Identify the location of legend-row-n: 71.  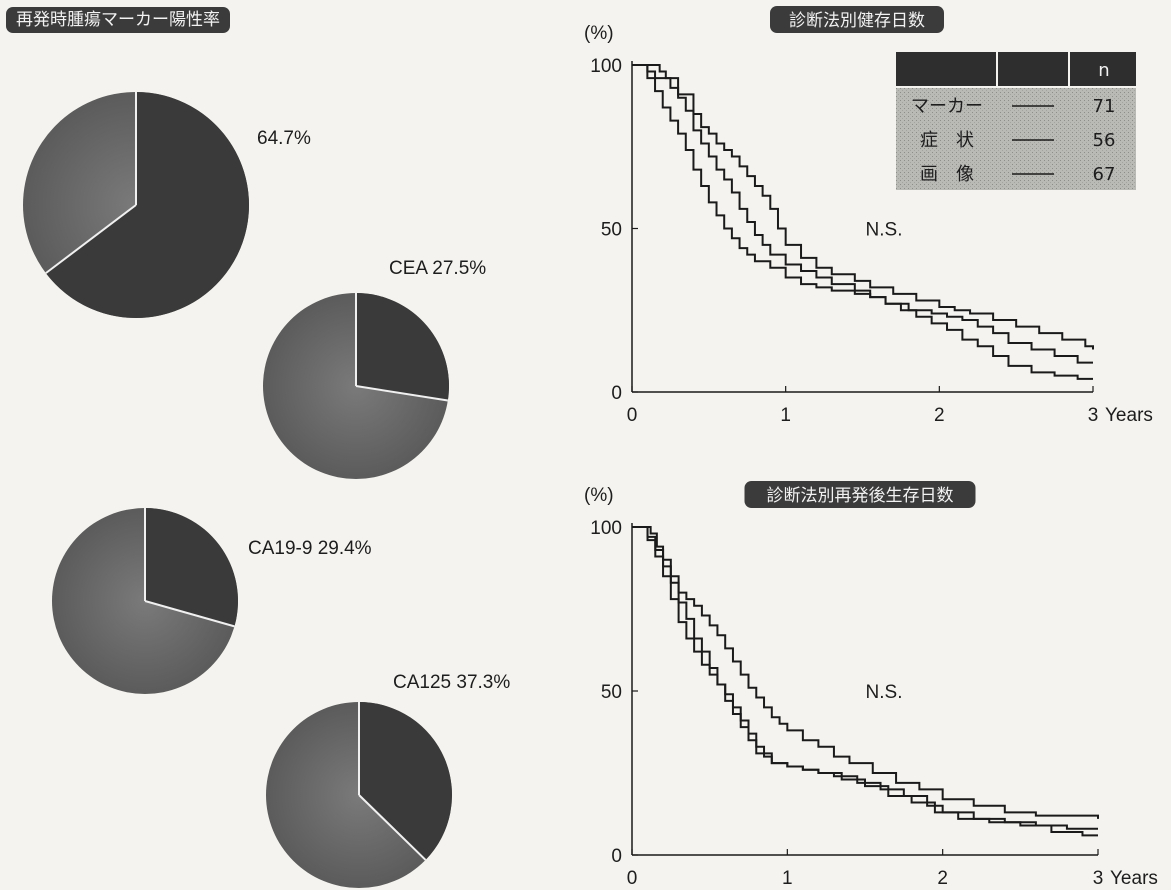
(1104, 106).